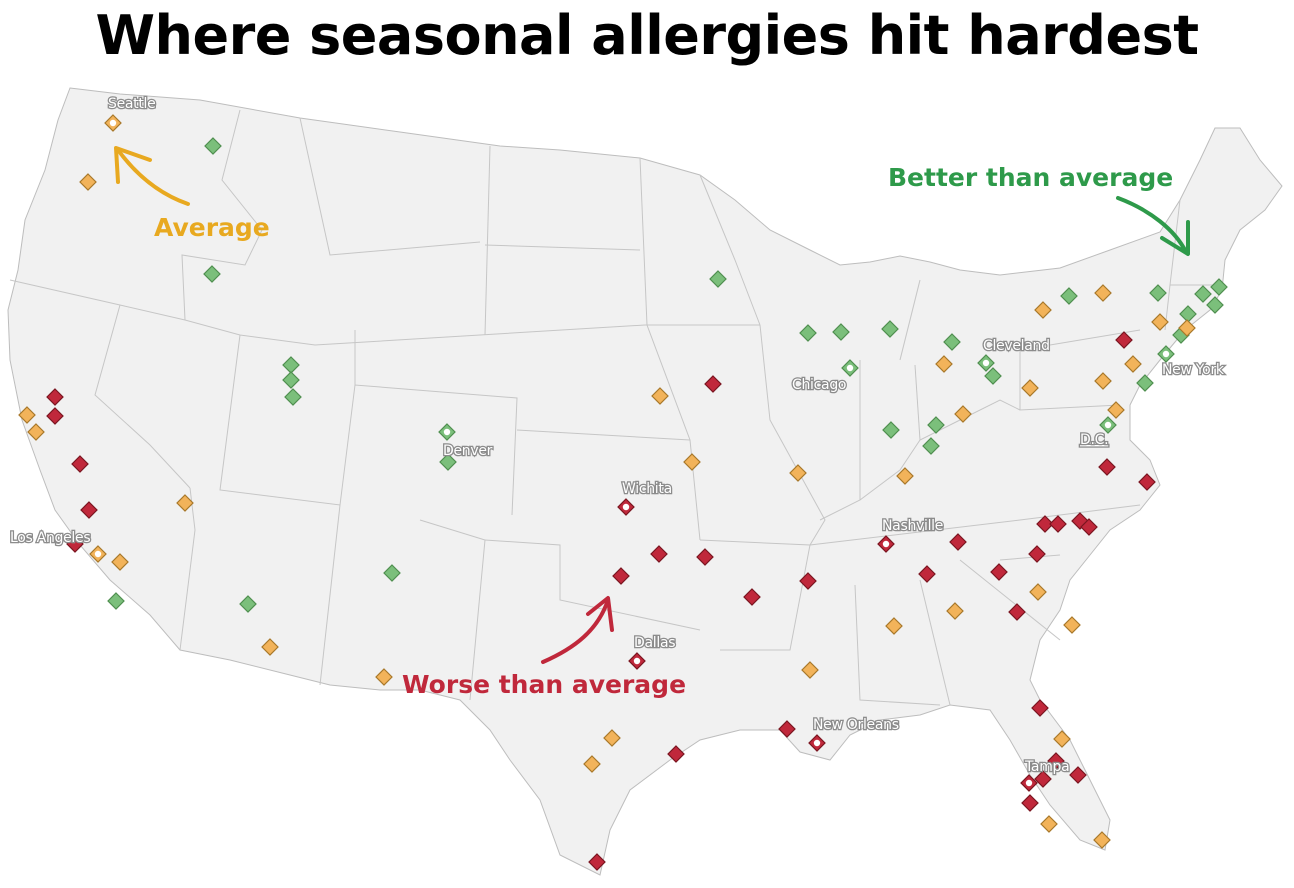  I want to click on city-label-tampa: Tampa, so click(1046, 767).